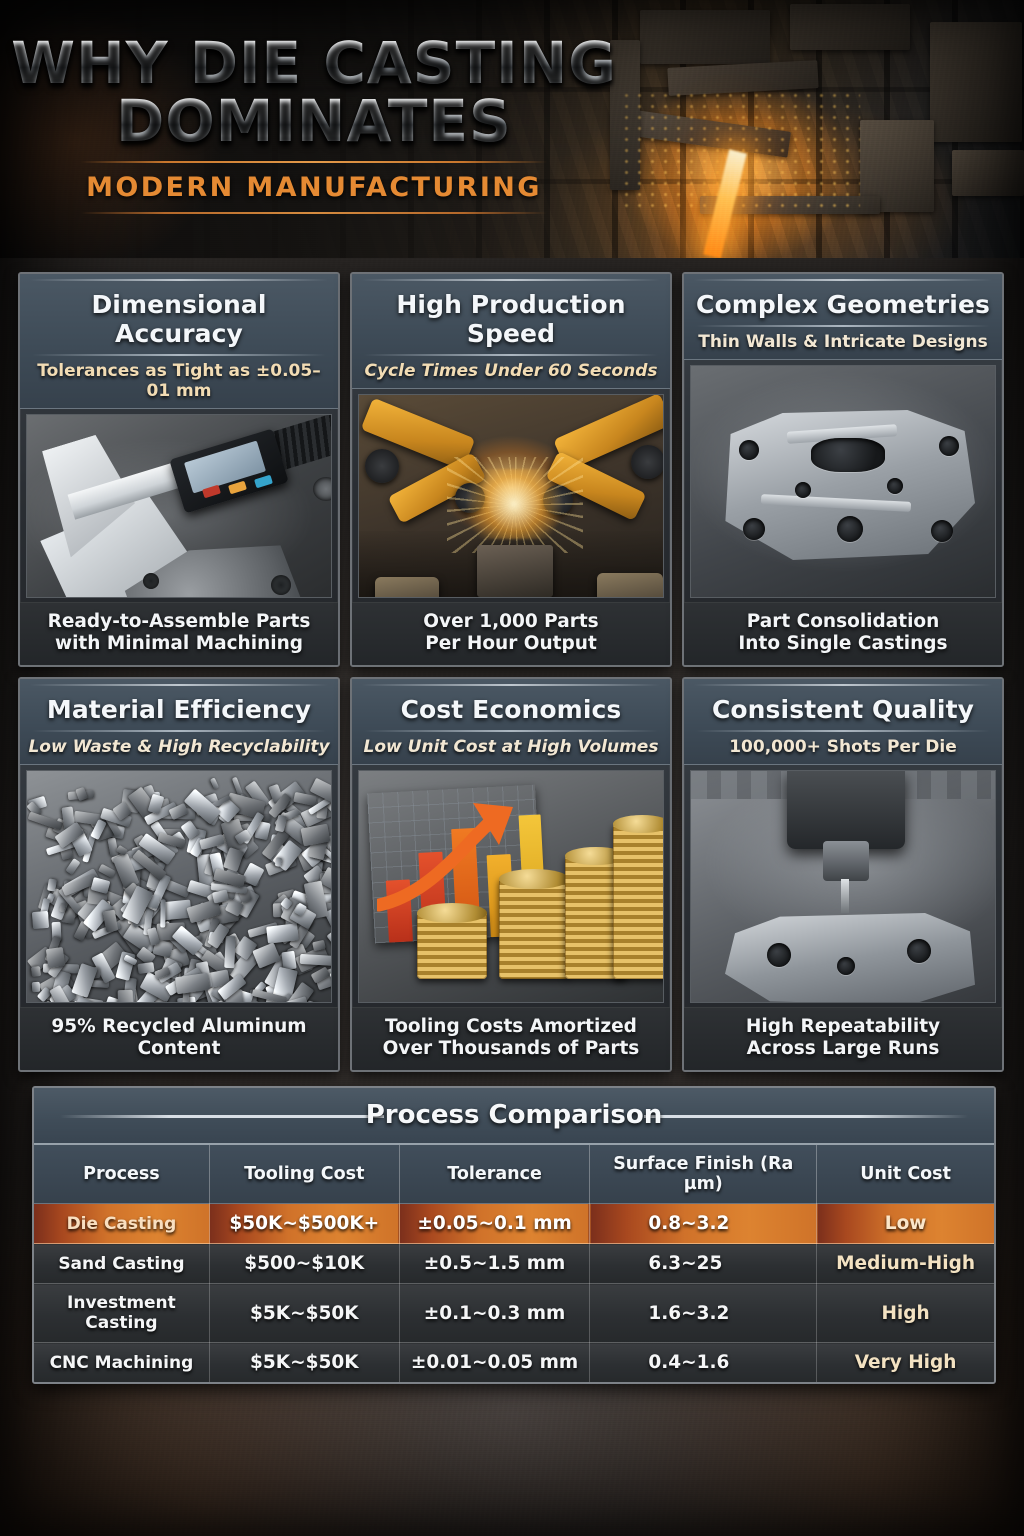  Describe the element at coordinates (179, 1049) in the screenshot. I see `card-caption-line-2: Content` at that location.